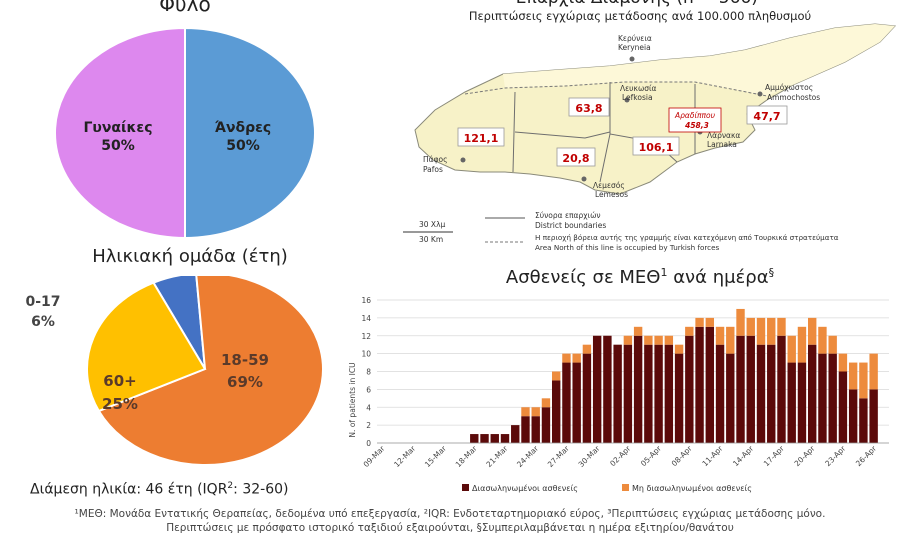 The image size is (900, 540). What do you see at coordinates (638, 88) in the screenshot?
I see `place-lefkosia-gr: Λευκωσία` at bounding box center [638, 88].